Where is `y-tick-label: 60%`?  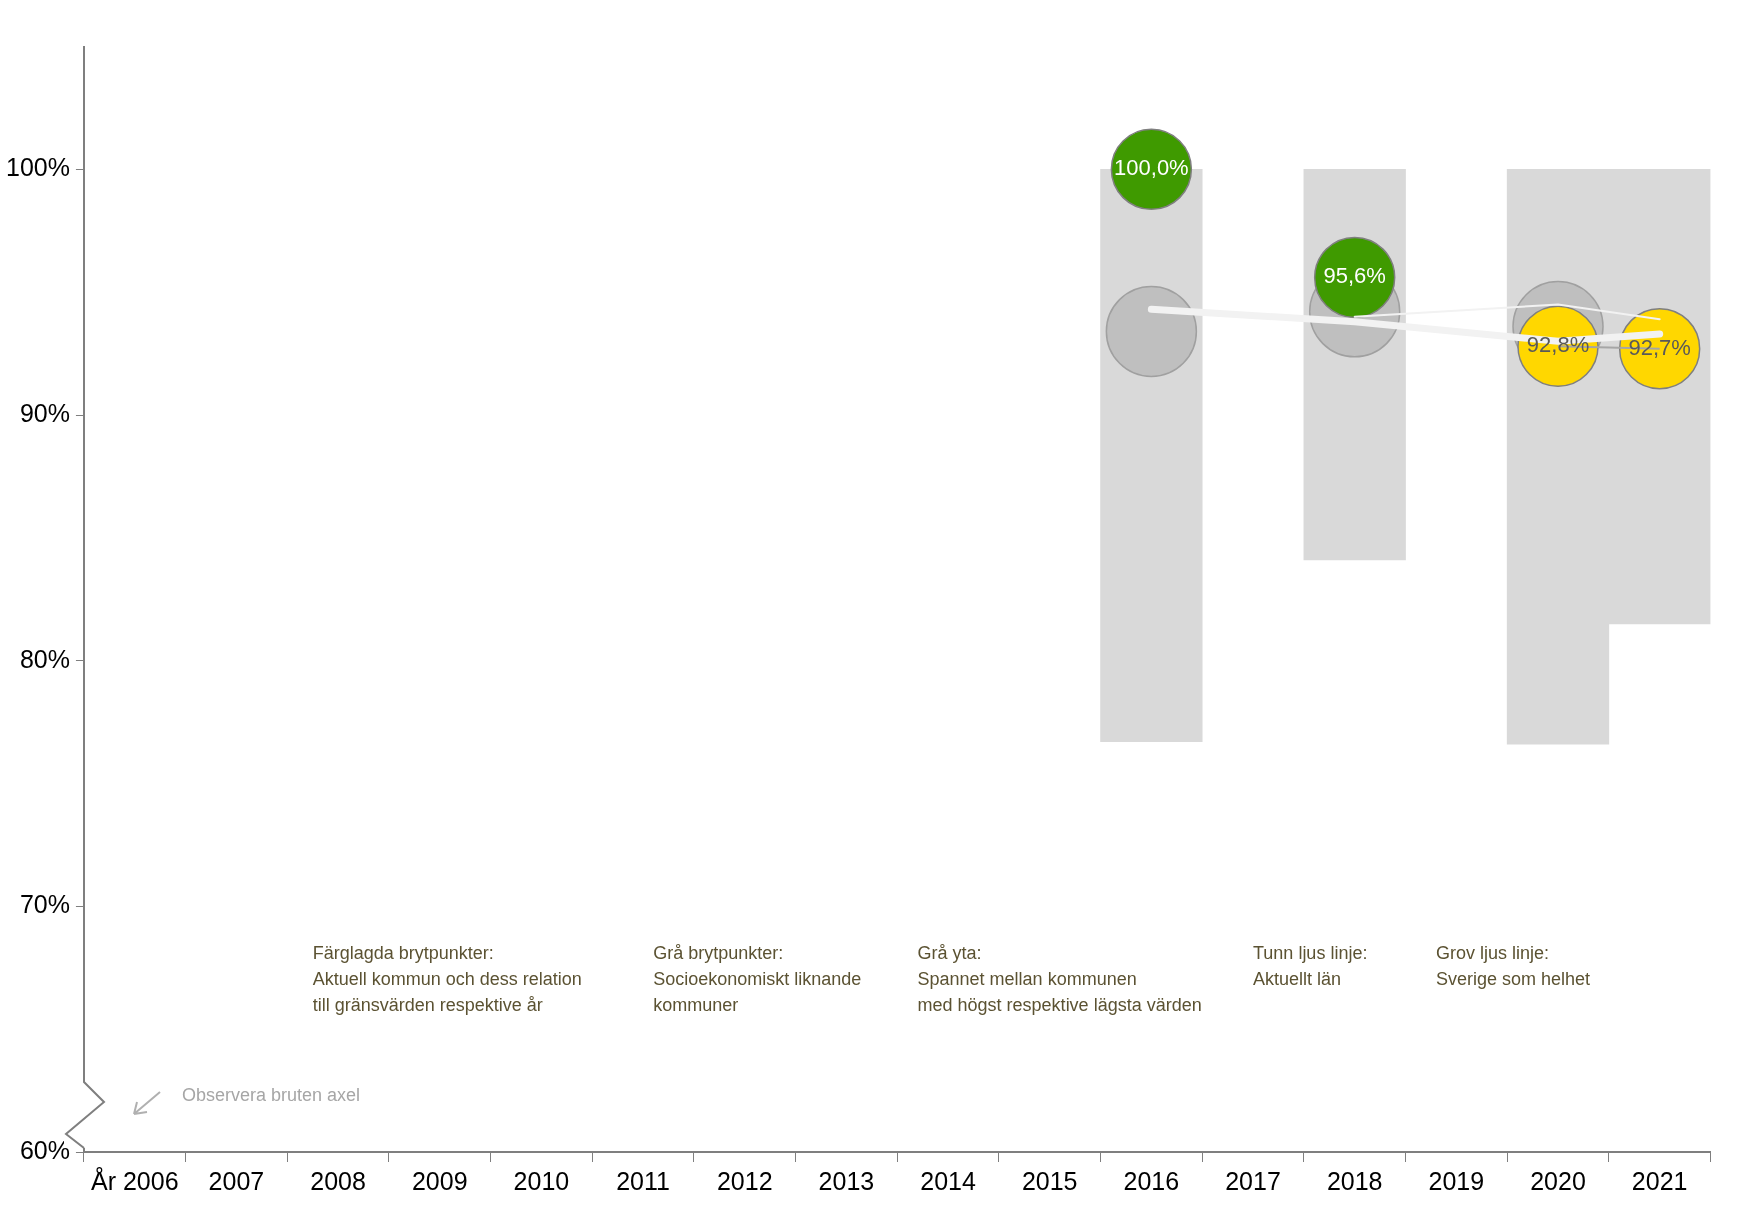
y-tick-label: 60% is located at coordinates (44, 1149).